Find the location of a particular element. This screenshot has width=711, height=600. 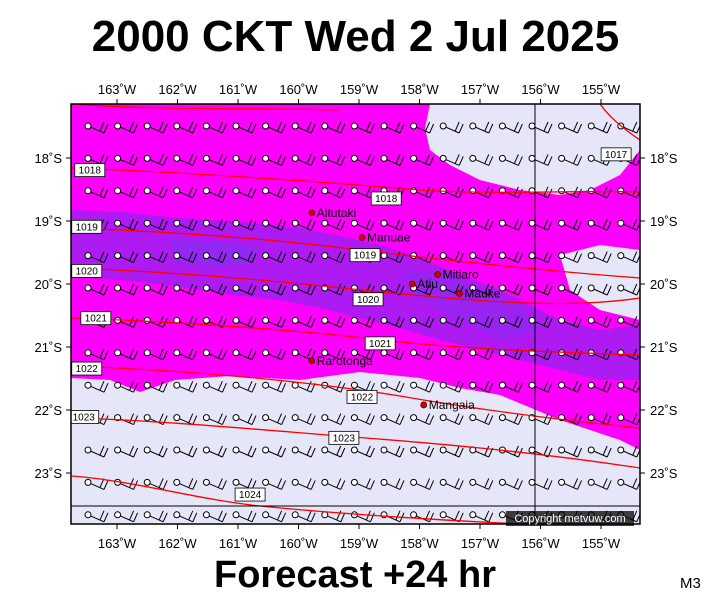

isobar-value: 1017 is located at coordinates (616, 155).